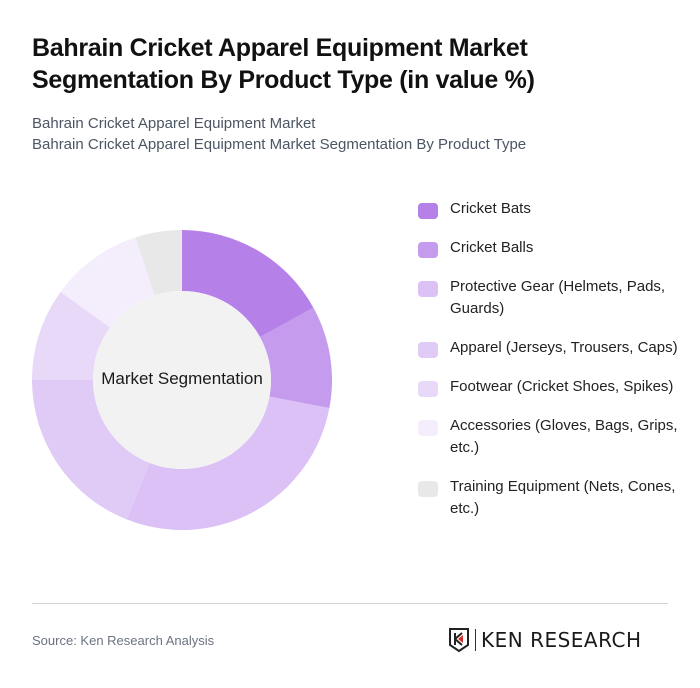 The width and height of the screenshot is (700, 688). I want to click on legend-label: Footwear (Cricket Shoes, Spikes), so click(562, 386).